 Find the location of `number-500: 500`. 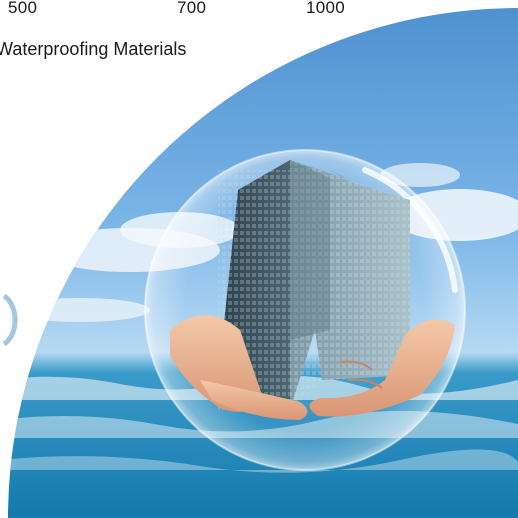

number-500: 500 is located at coordinates (23, 8).